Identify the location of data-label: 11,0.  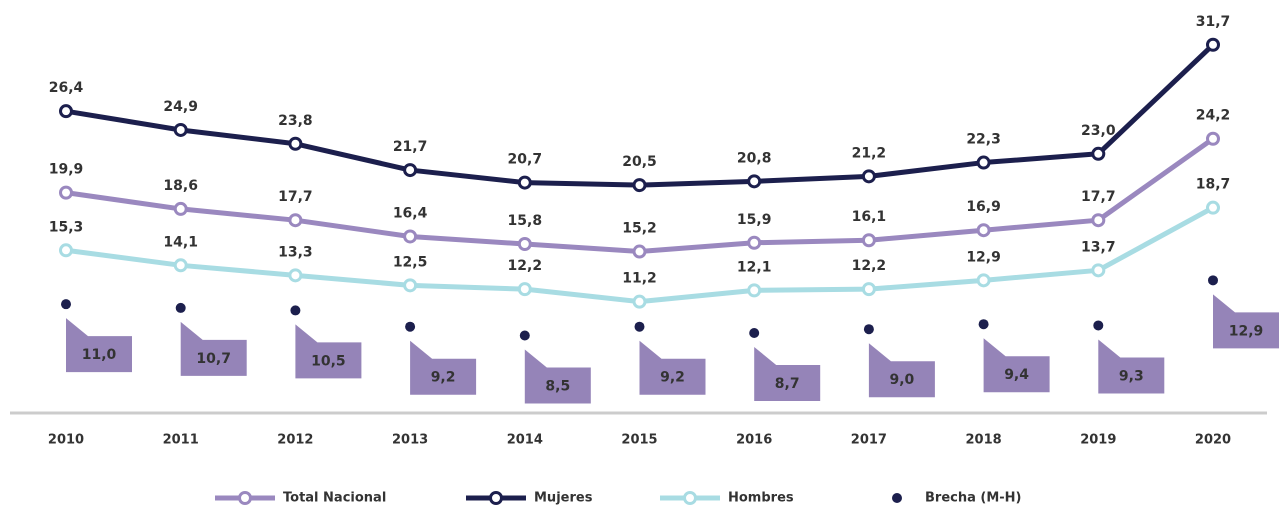
(99, 355).